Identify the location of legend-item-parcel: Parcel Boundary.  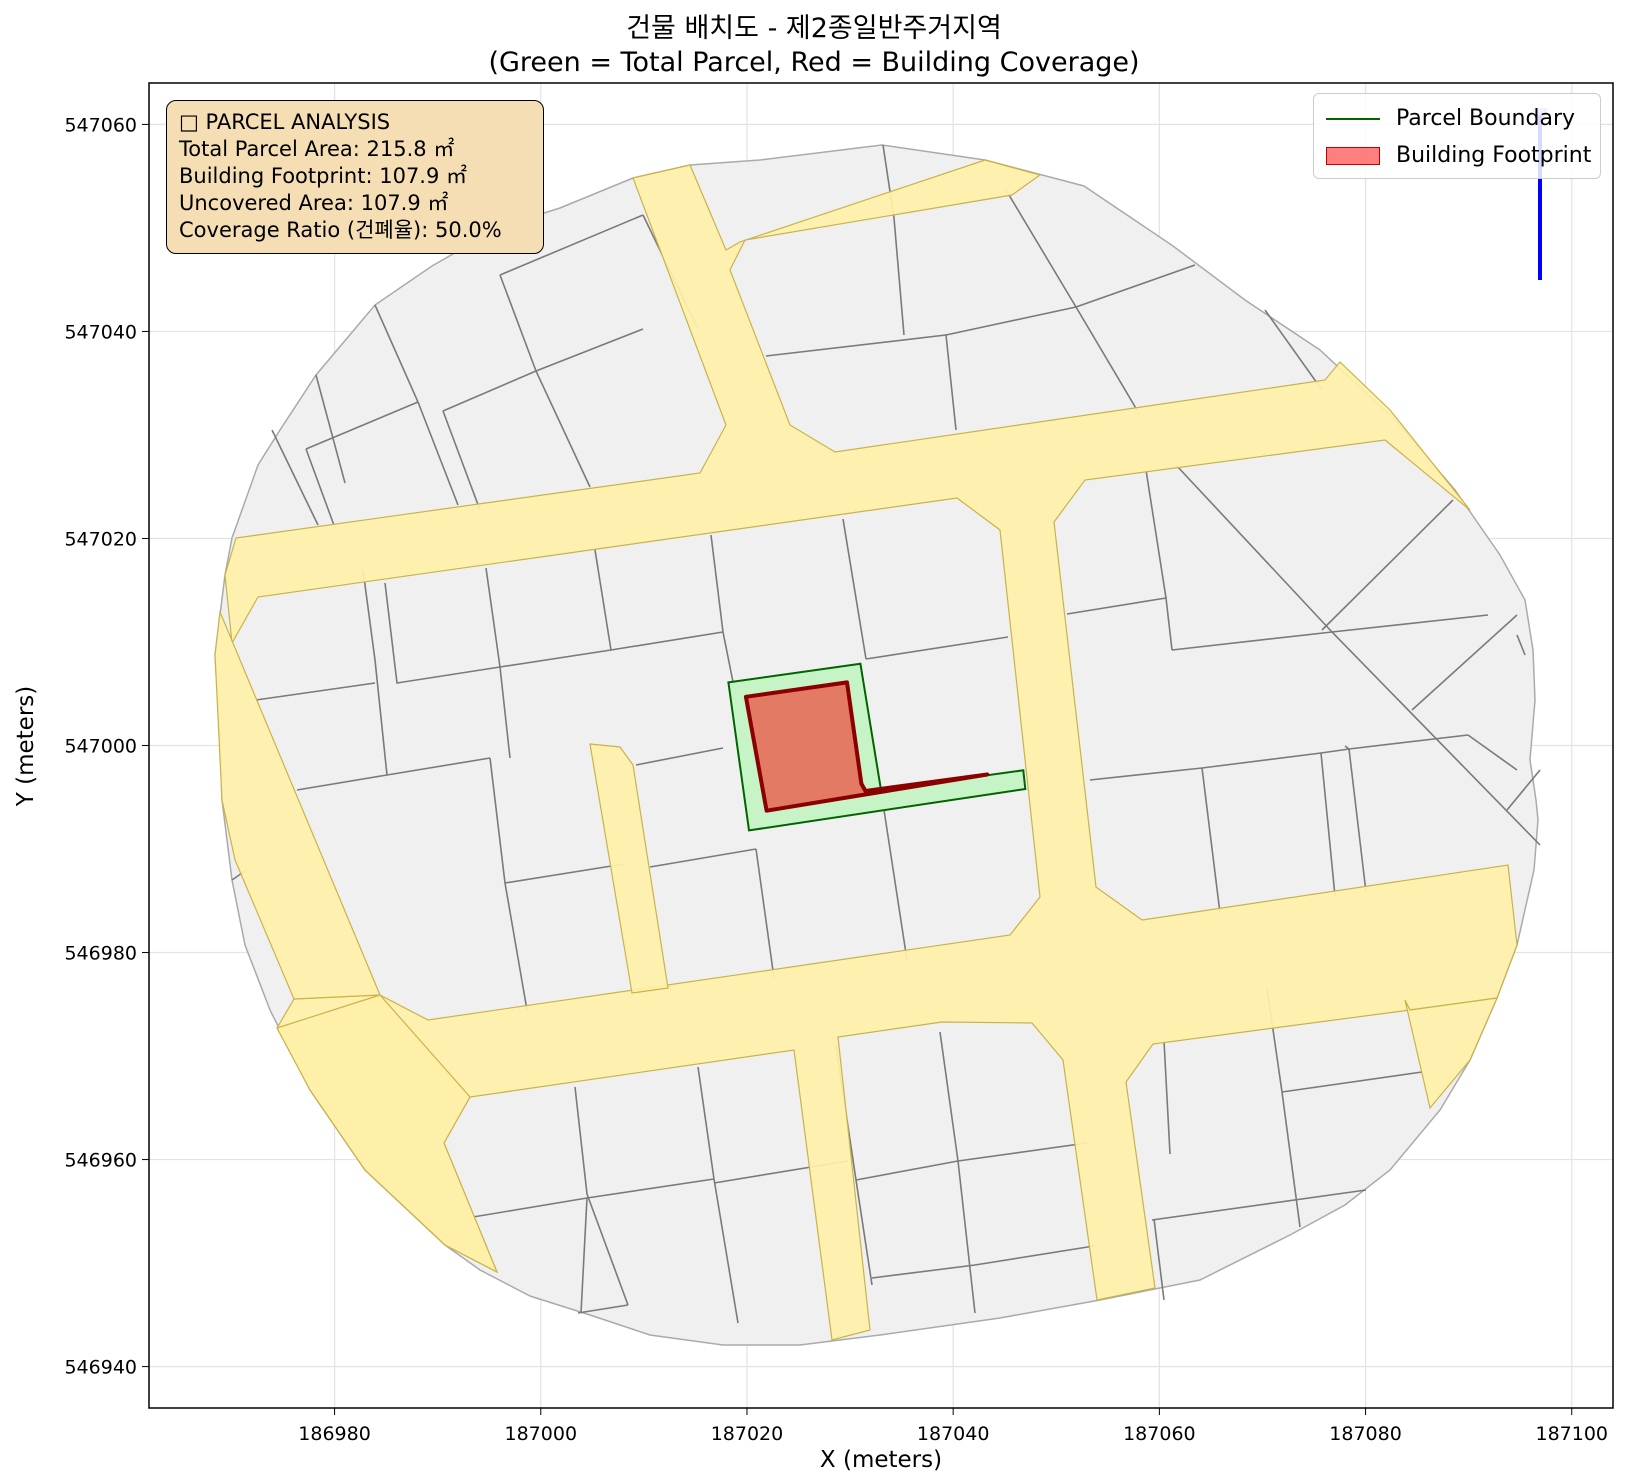
(1450, 118).